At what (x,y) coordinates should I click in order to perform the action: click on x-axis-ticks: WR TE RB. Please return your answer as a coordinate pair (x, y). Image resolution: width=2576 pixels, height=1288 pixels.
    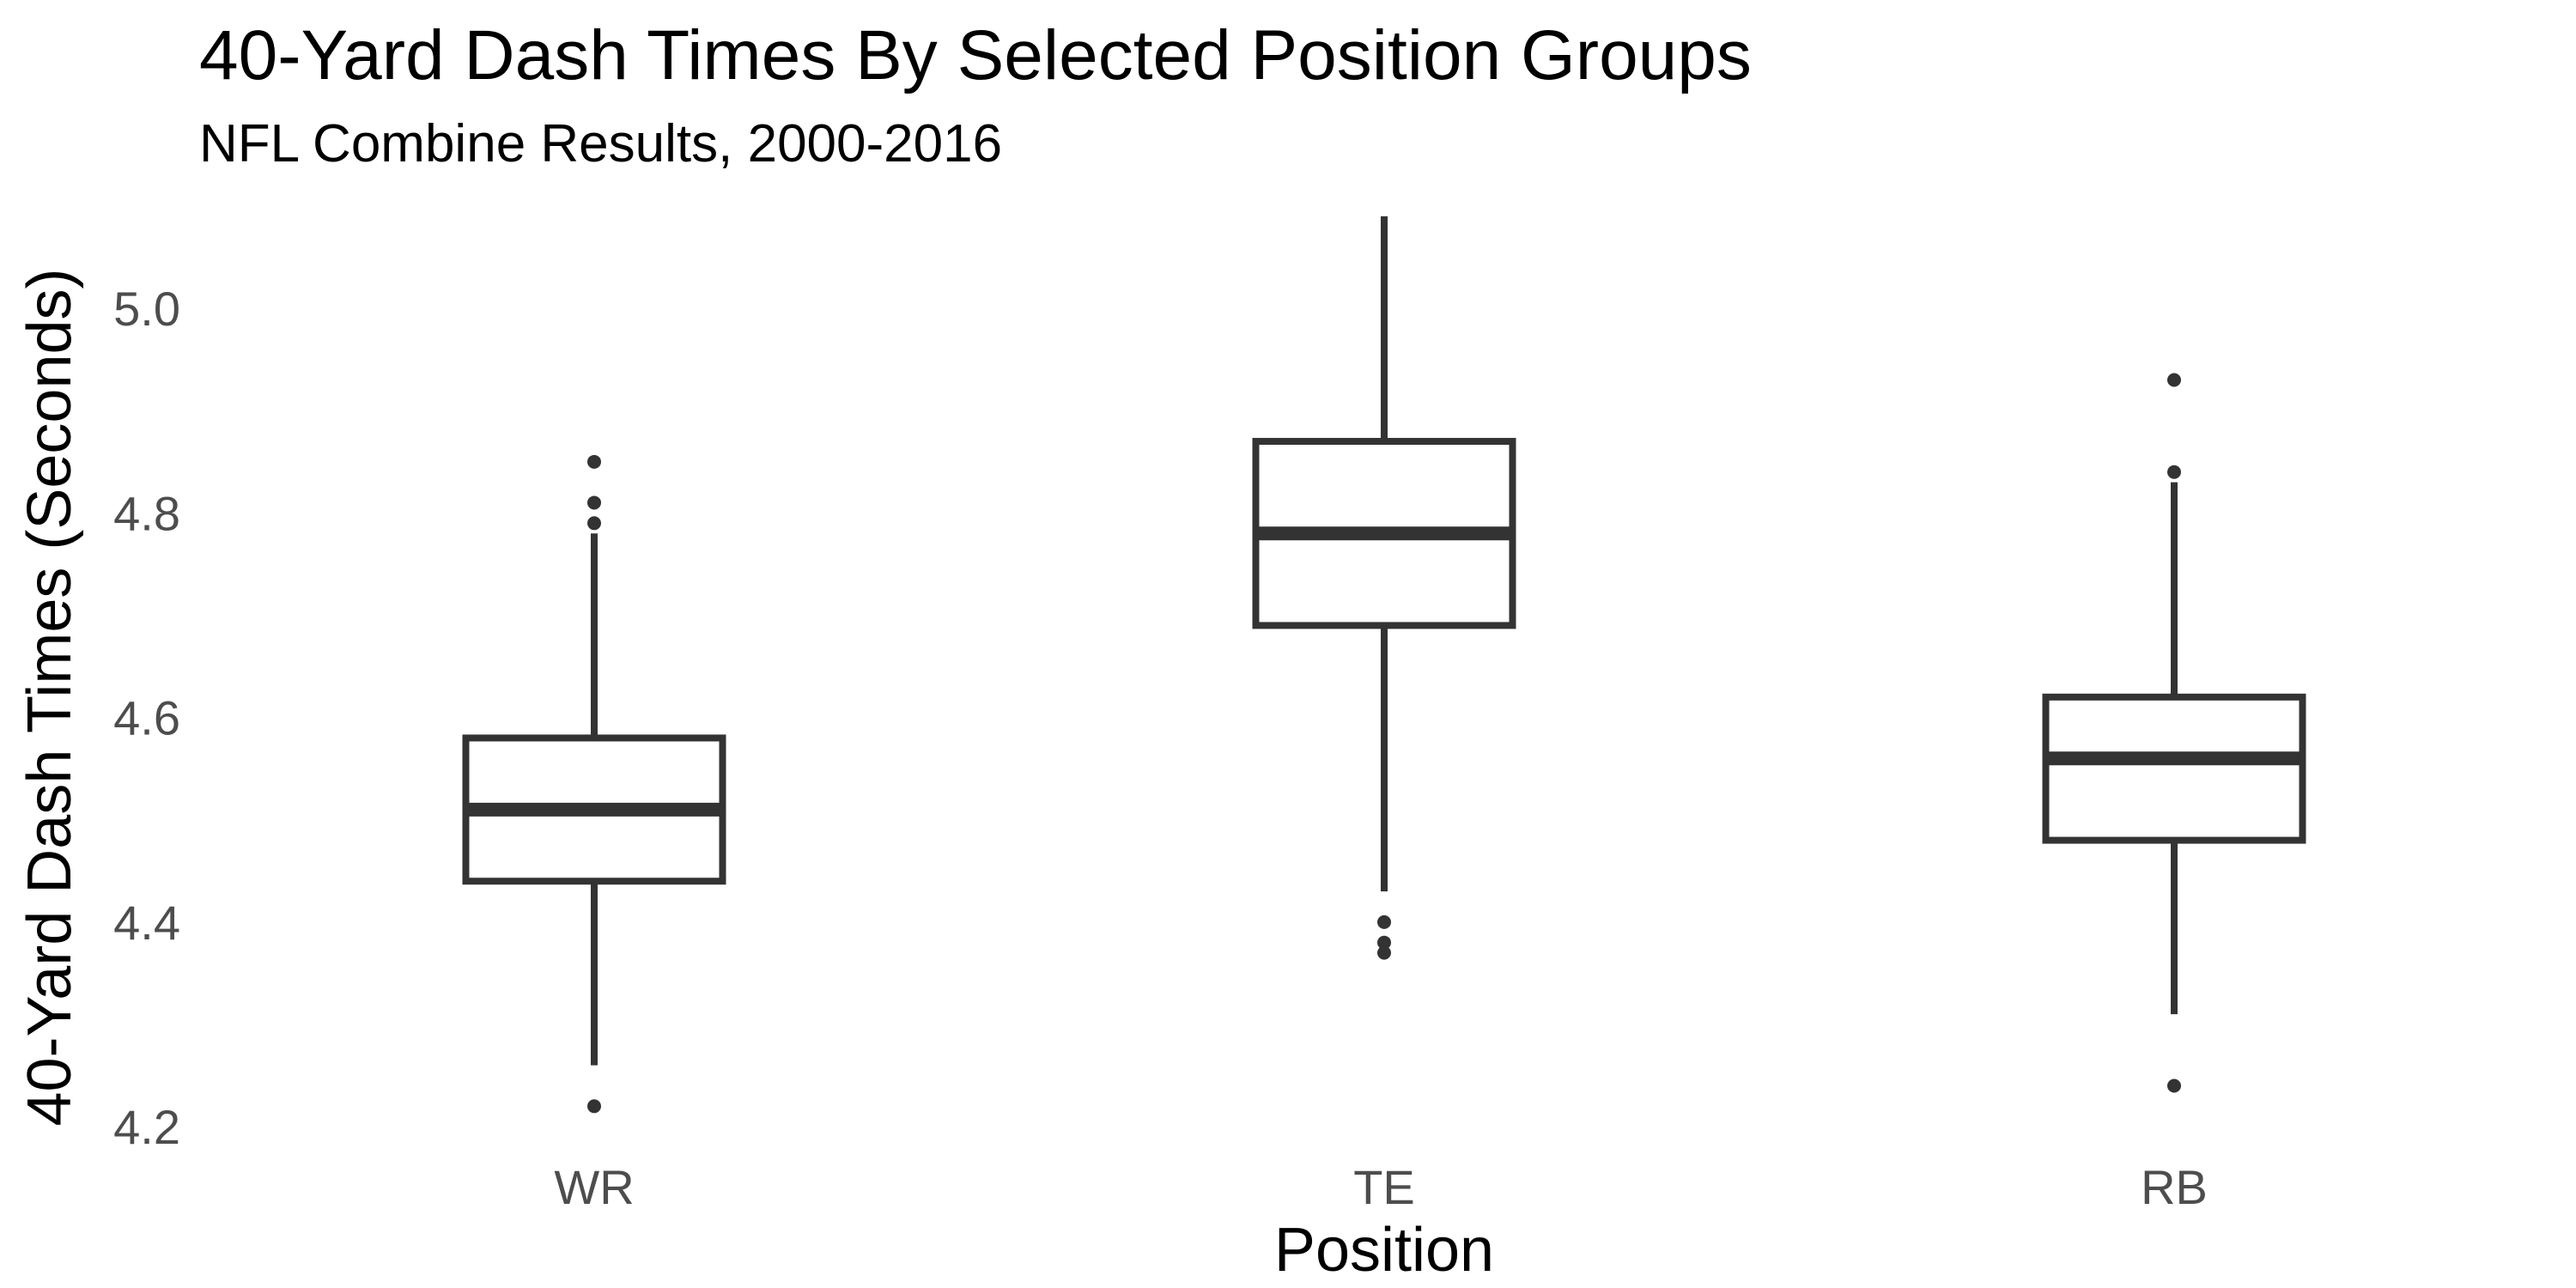
    Looking at the image, I should click on (1381, 1187).